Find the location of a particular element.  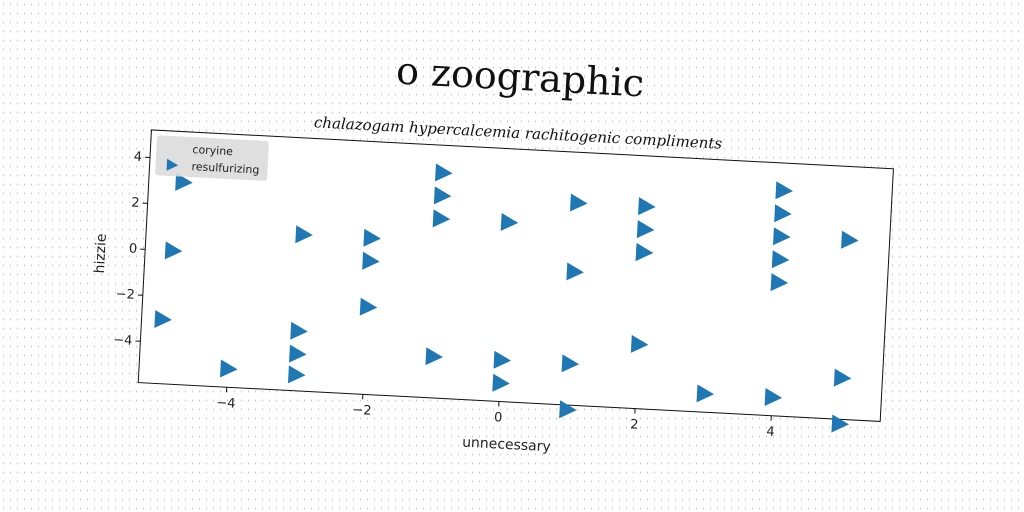

x-axis-label: unnecessary is located at coordinates (506, 445).